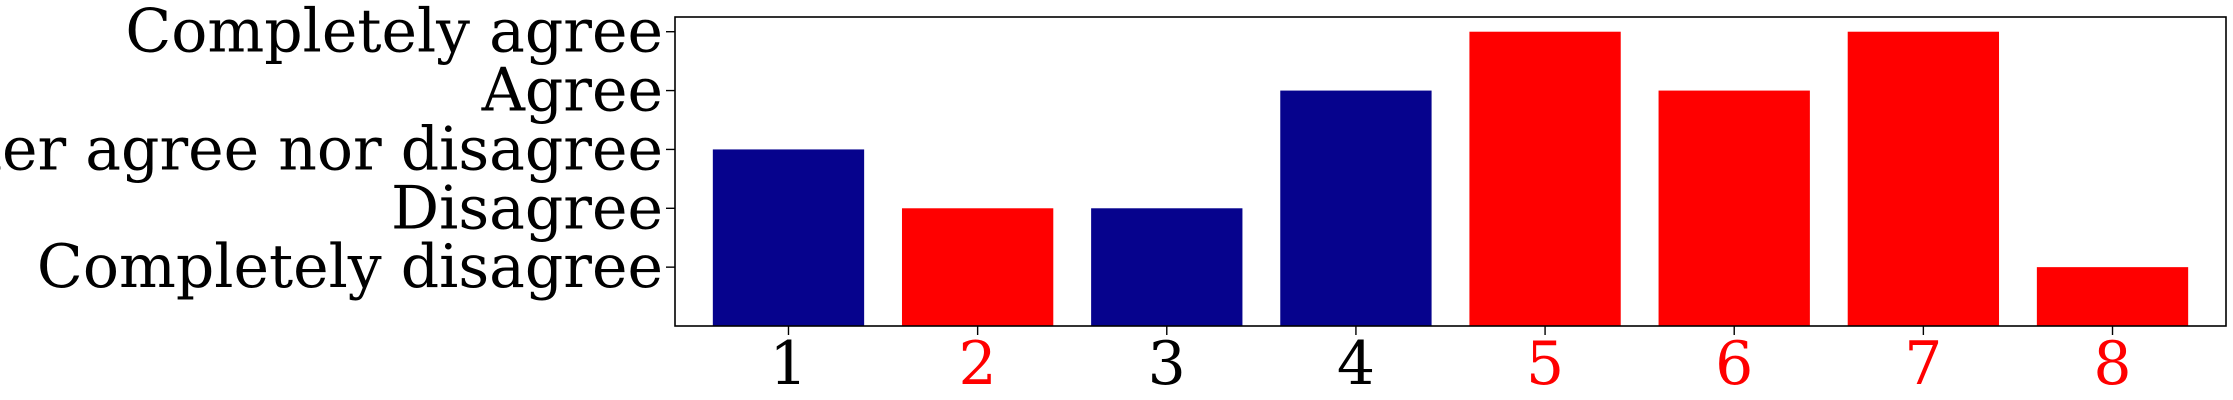  What do you see at coordinates (1923, 364) in the screenshot?
I see `x-tick-label: 7` at bounding box center [1923, 364].